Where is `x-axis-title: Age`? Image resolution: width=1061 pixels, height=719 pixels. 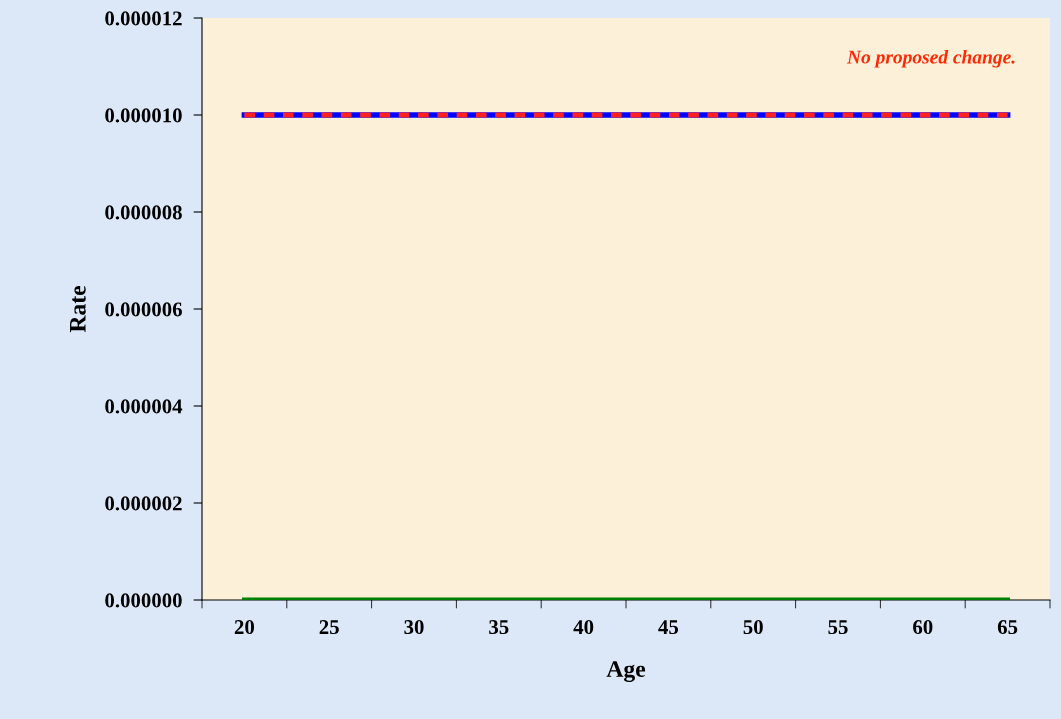 x-axis-title: Age is located at coordinates (626, 671).